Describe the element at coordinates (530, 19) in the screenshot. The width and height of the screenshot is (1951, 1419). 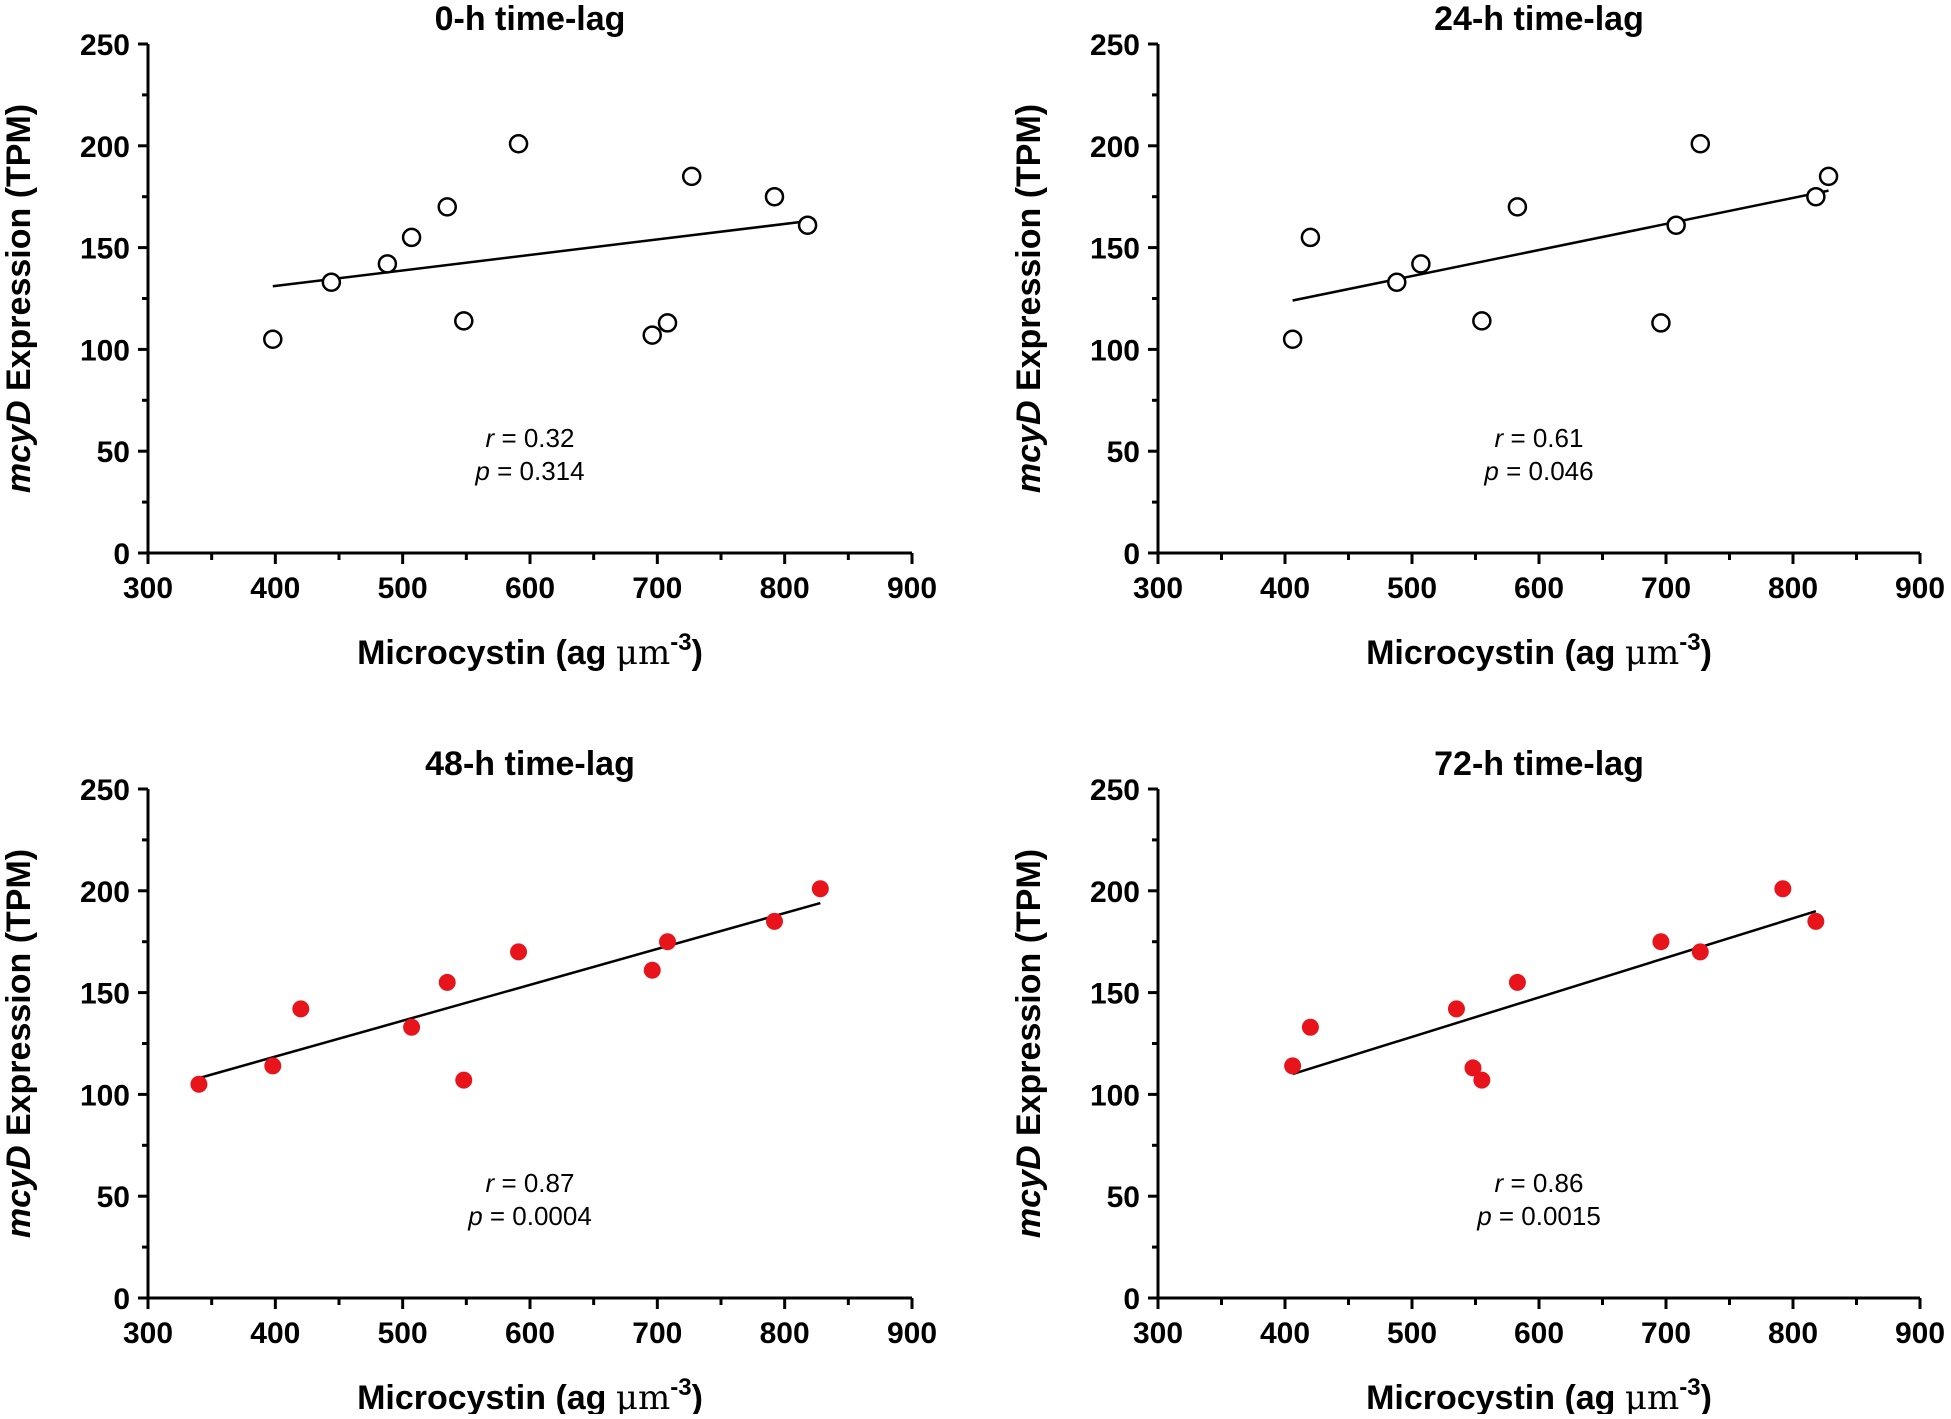
I see `panel-title: 0-h time-lag` at that location.